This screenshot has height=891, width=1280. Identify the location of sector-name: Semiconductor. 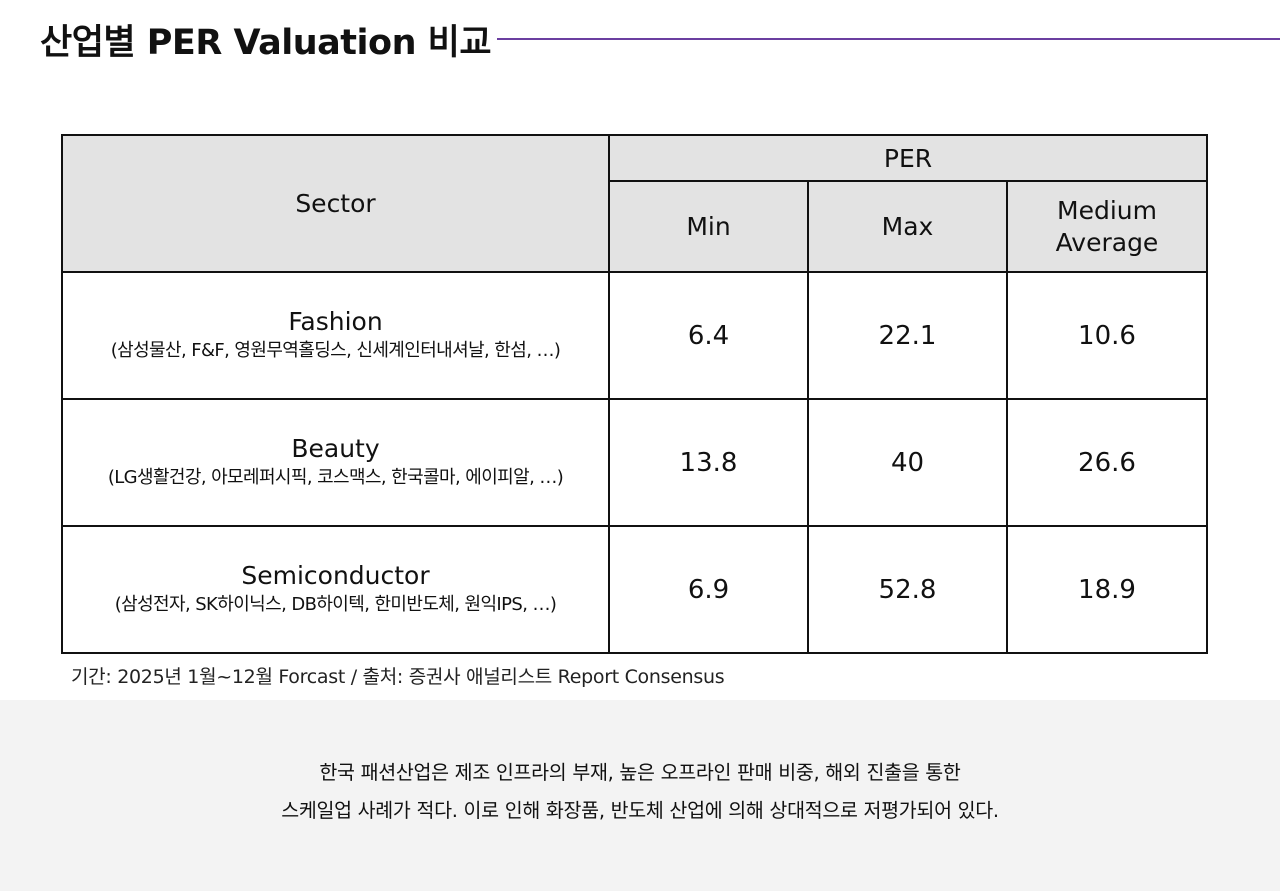
(335, 575).